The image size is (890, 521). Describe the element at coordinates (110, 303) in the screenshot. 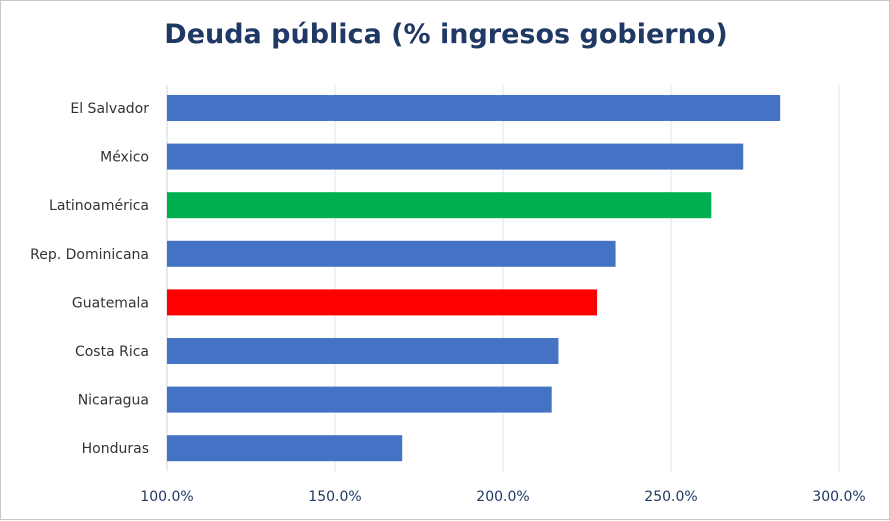

I see `category-label: Guatemala` at that location.